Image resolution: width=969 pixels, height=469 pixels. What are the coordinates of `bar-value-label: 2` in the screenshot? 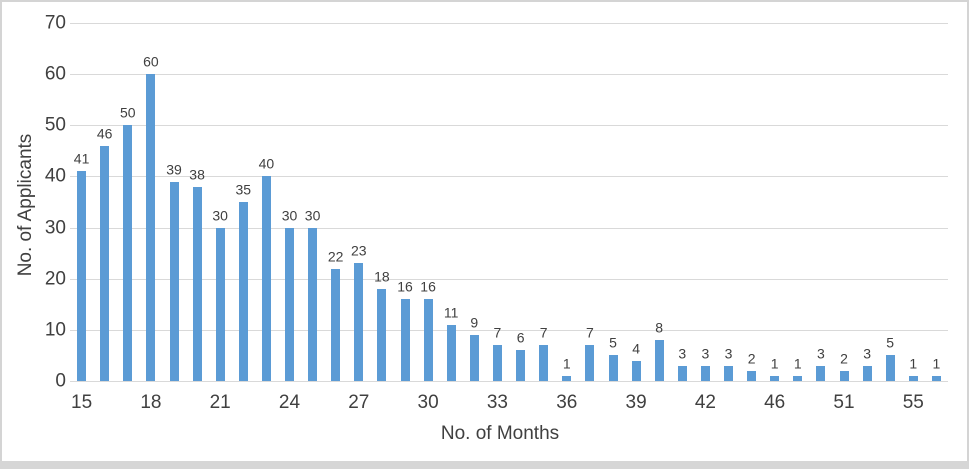 It's located at (844, 358).